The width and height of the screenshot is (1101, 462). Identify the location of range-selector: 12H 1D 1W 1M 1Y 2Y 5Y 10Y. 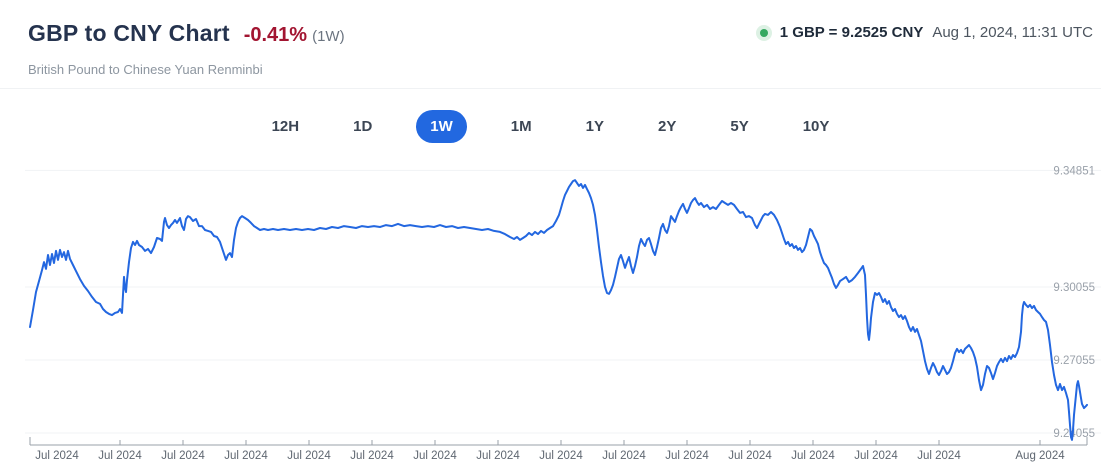
(550, 126).